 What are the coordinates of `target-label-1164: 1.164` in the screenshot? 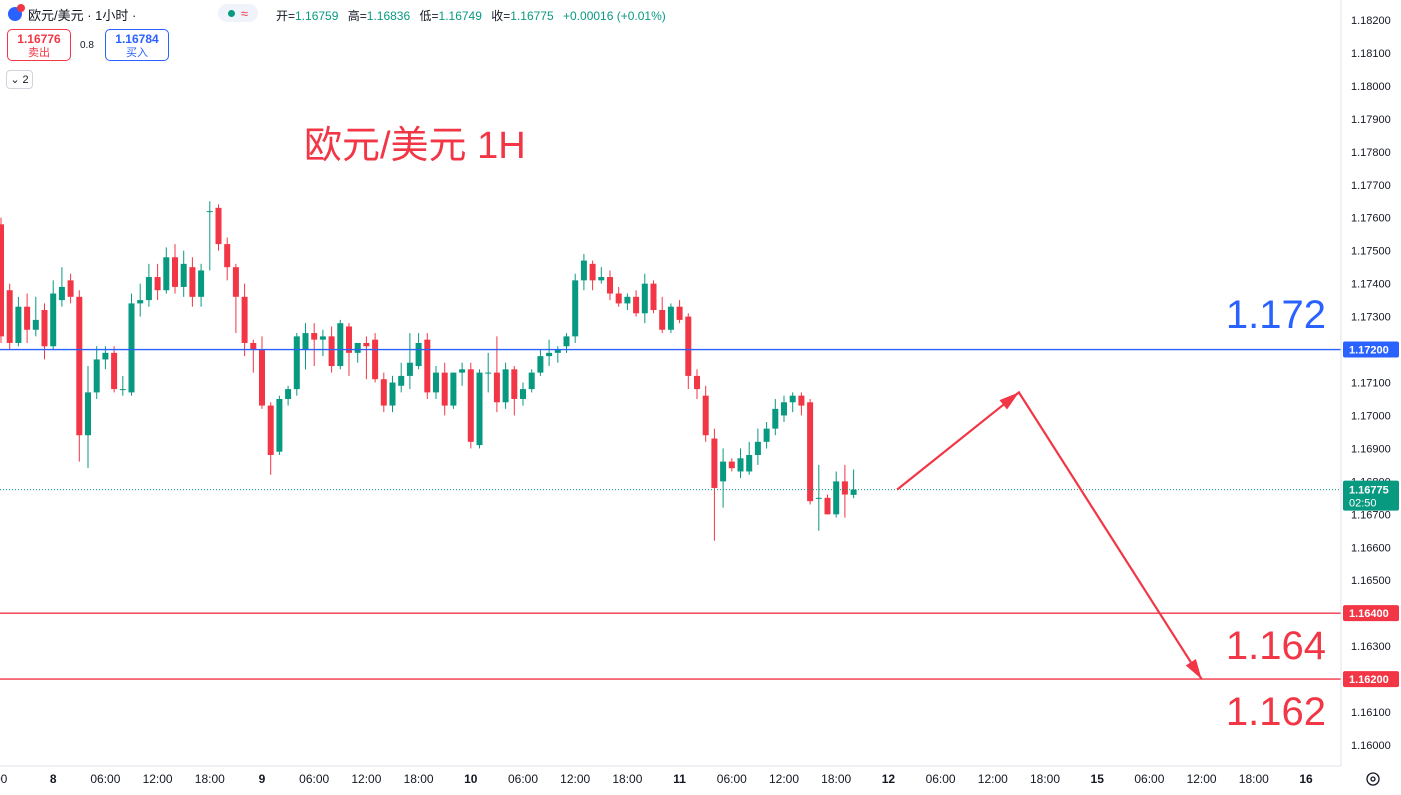 It's located at (1275, 646).